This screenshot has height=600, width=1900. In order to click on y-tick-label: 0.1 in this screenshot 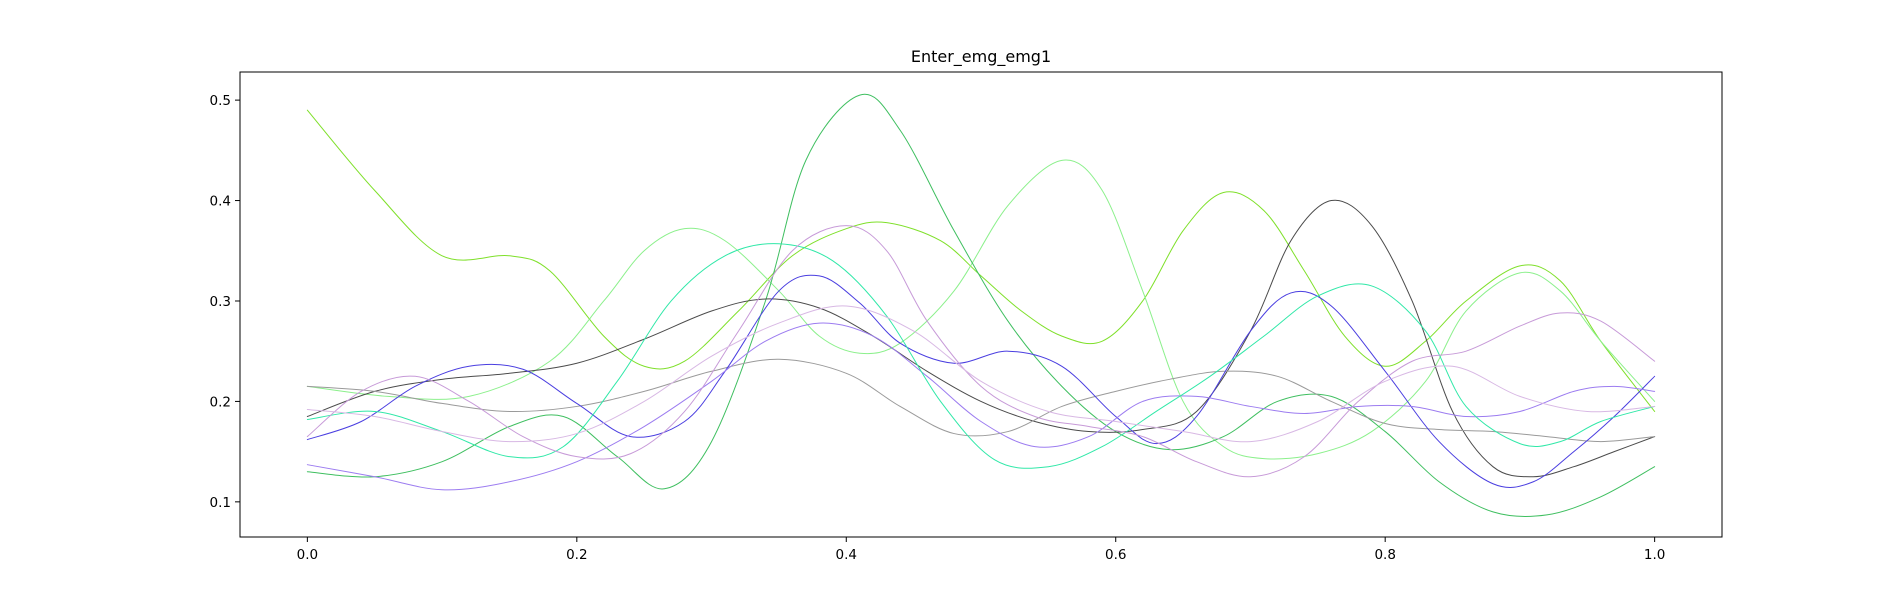, I will do `click(220, 503)`.